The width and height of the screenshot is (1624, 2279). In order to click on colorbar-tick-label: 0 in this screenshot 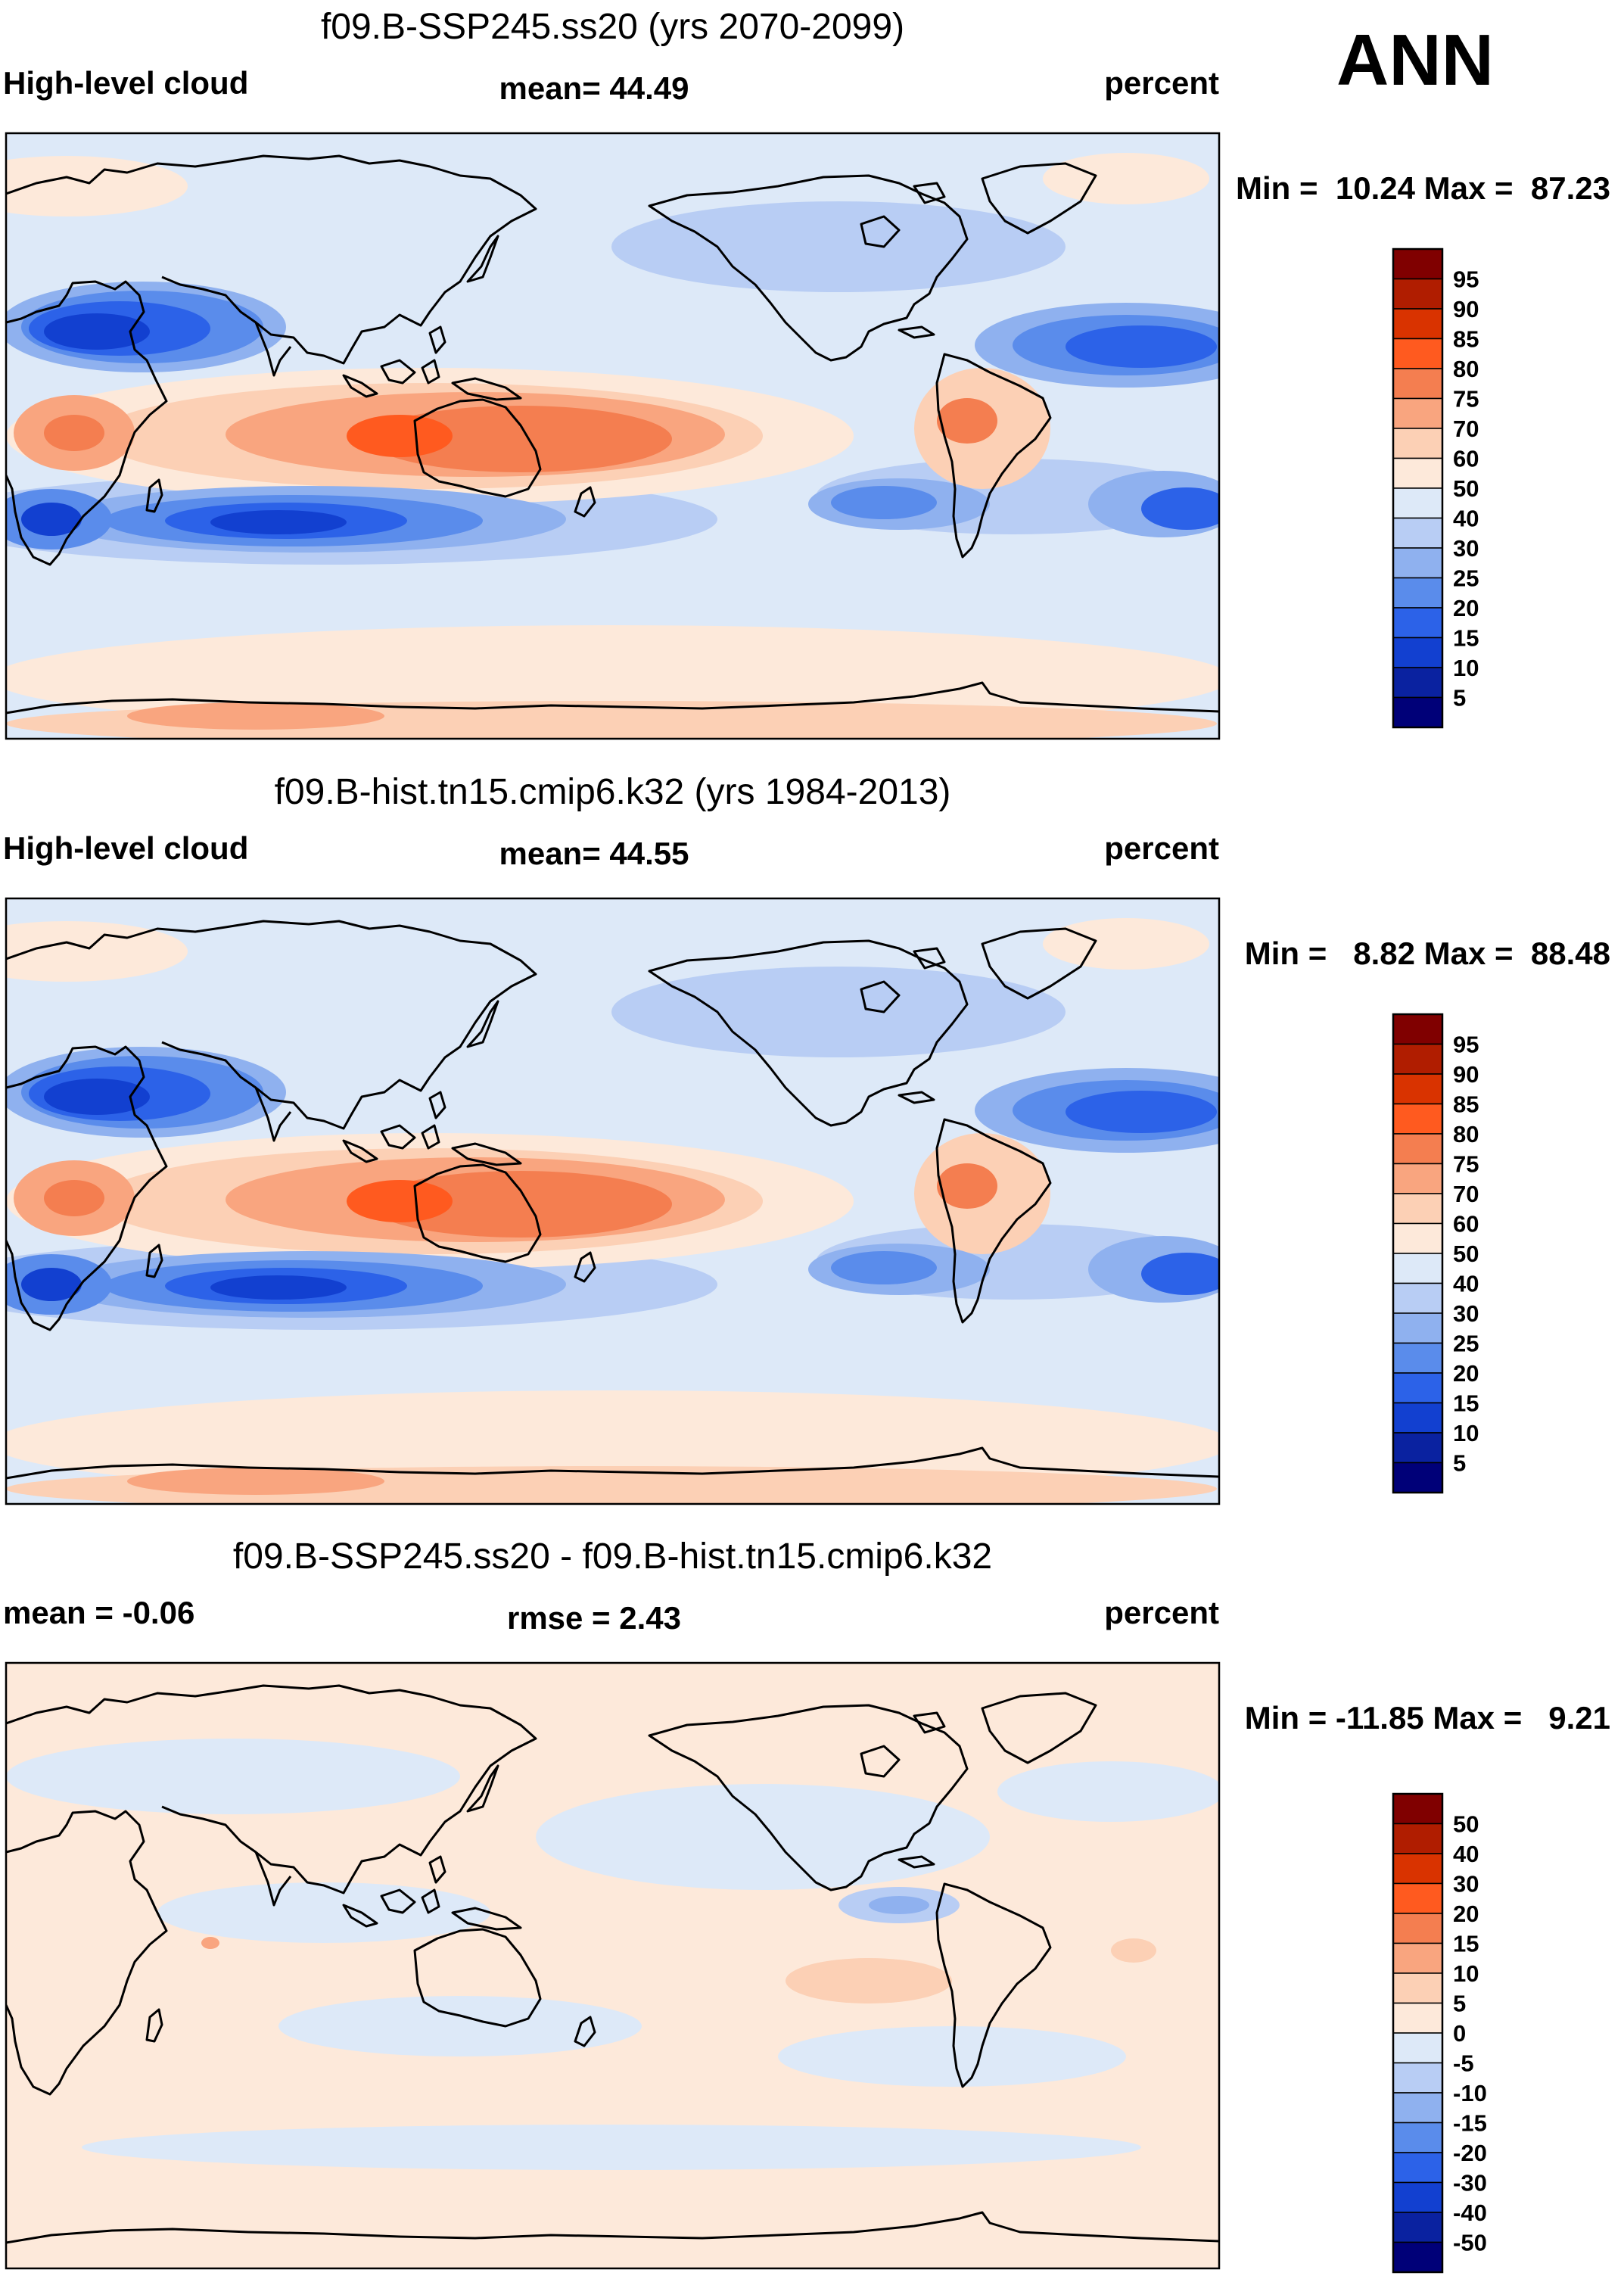, I will do `click(1459, 2033)`.